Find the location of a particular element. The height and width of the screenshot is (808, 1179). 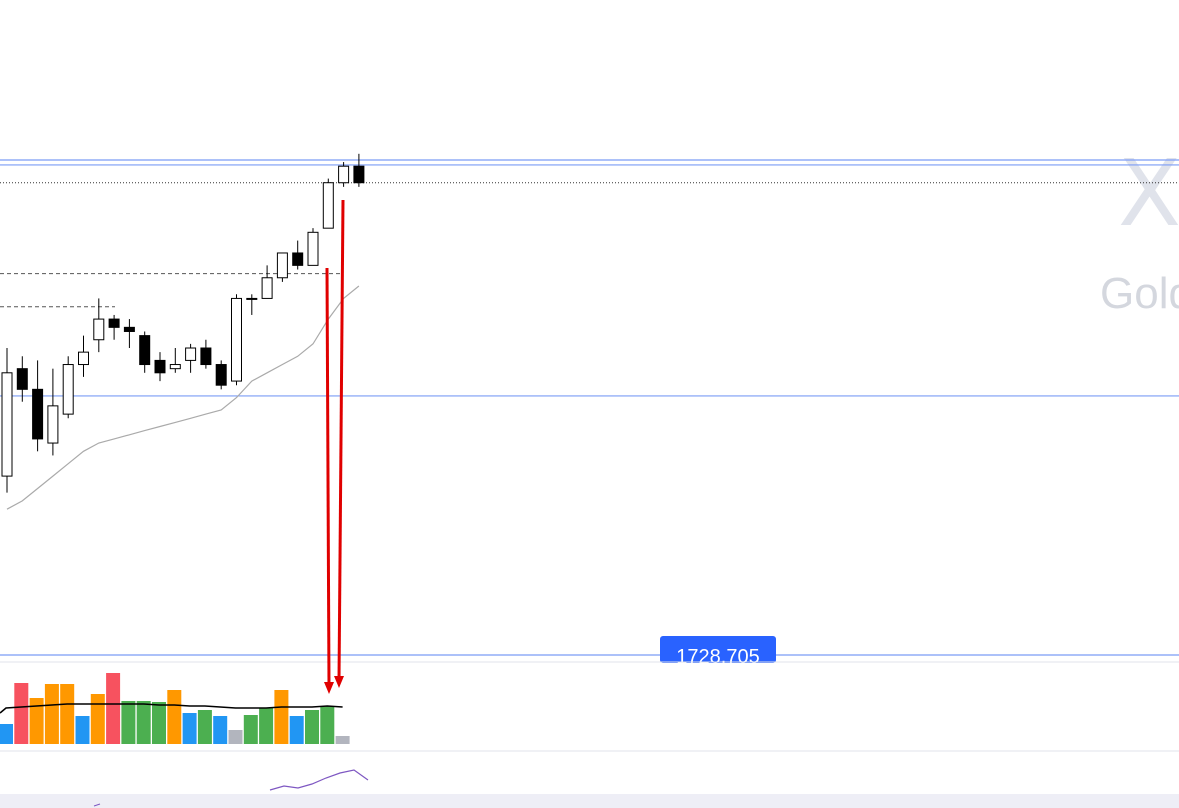

volume-moving-average is located at coordinates (171, 708).